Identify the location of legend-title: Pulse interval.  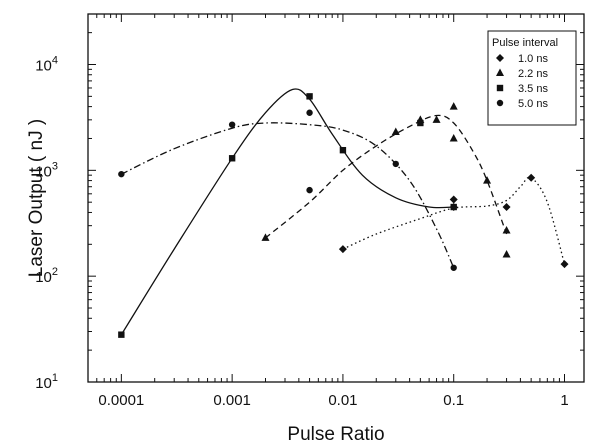
(525, 43).